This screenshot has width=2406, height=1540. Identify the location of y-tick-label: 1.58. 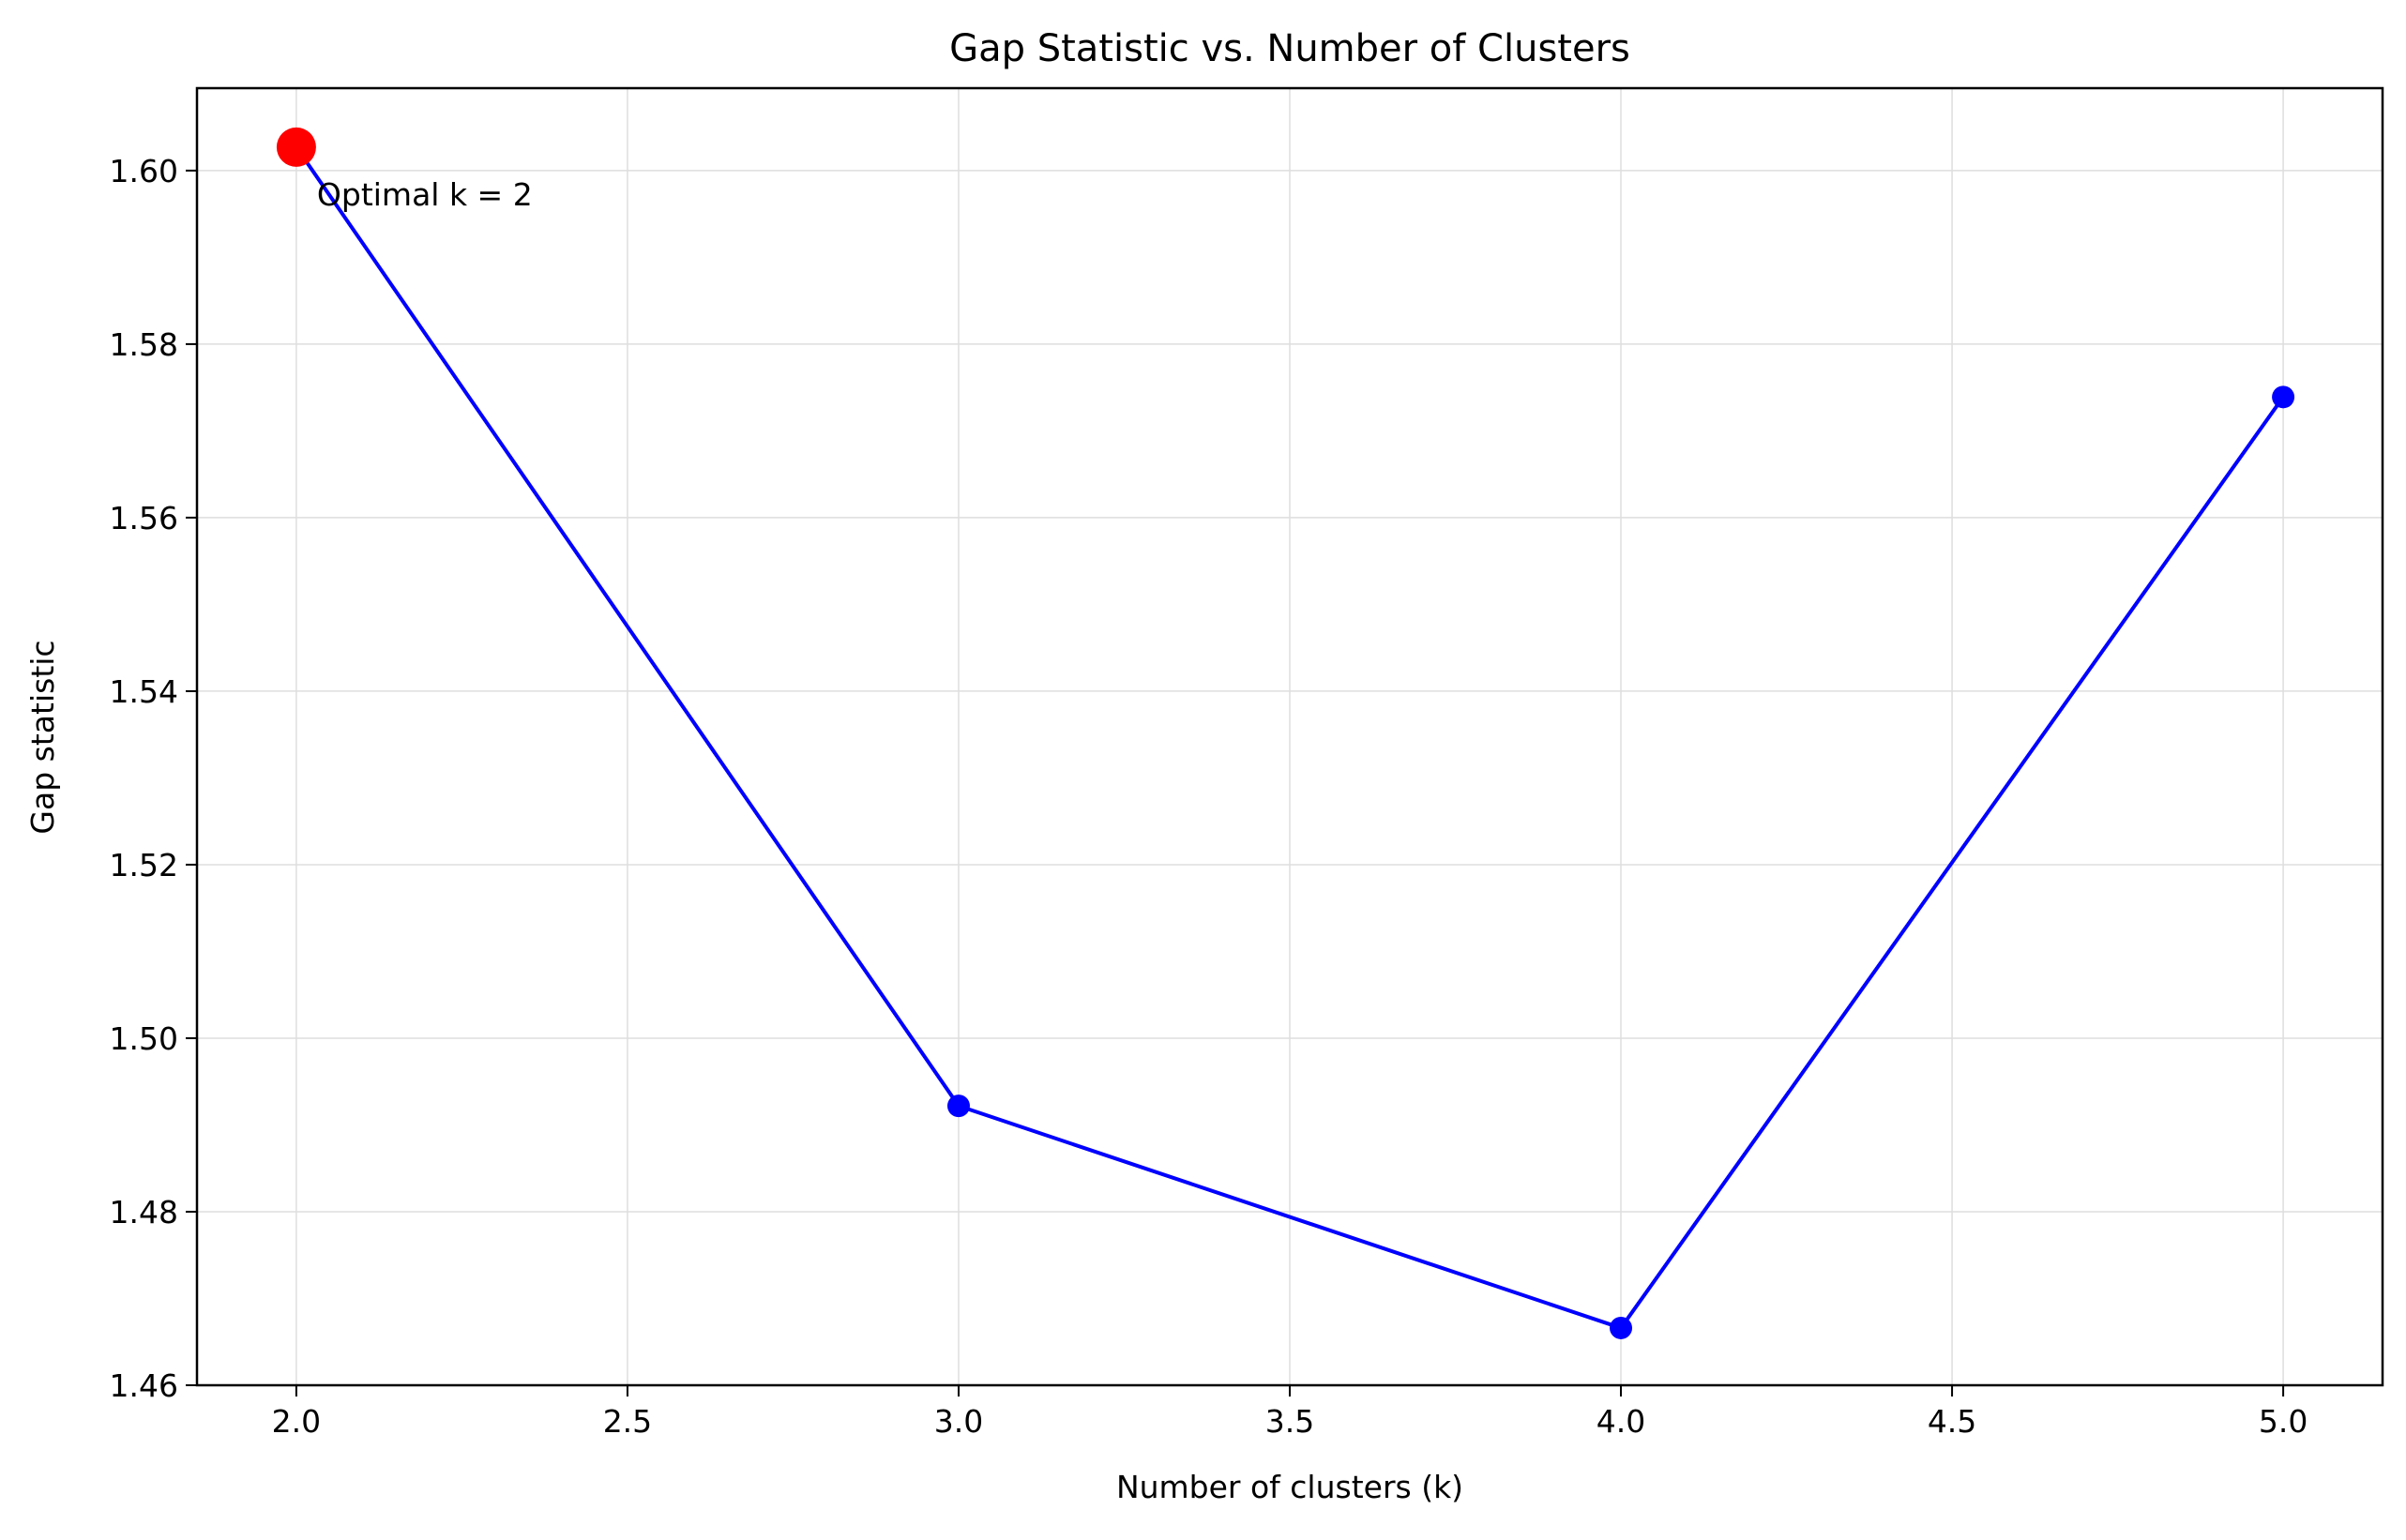
(144, 344).